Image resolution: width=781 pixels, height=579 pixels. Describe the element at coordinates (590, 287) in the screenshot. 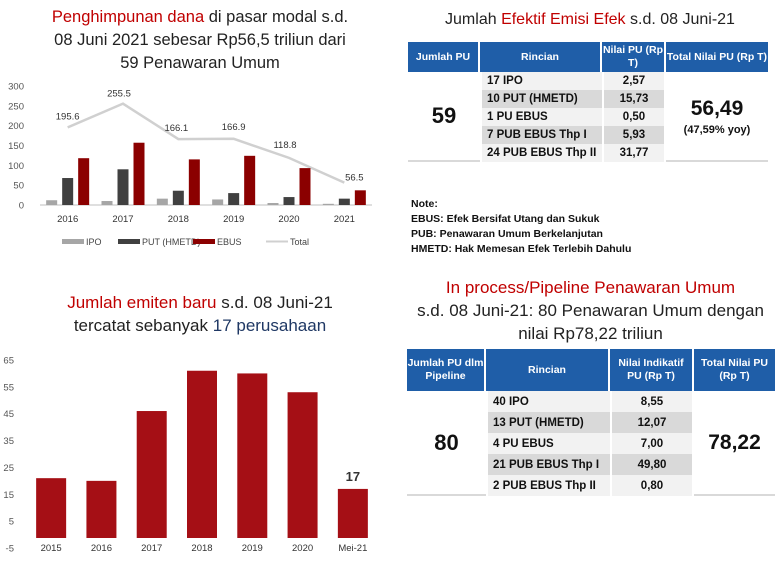

I see `pipeline-title-red: In process/Pipeline Penawaran Umum` at that location.